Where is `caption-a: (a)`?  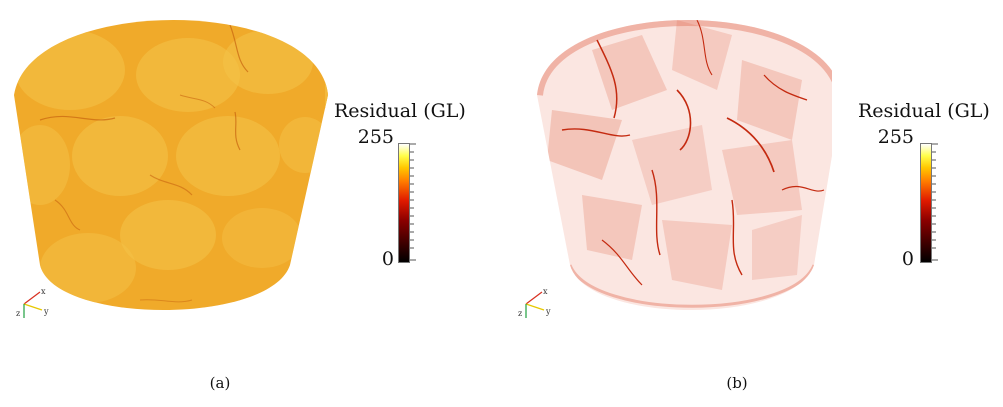
caption-a: (a) is located at coordinates (220, 383).